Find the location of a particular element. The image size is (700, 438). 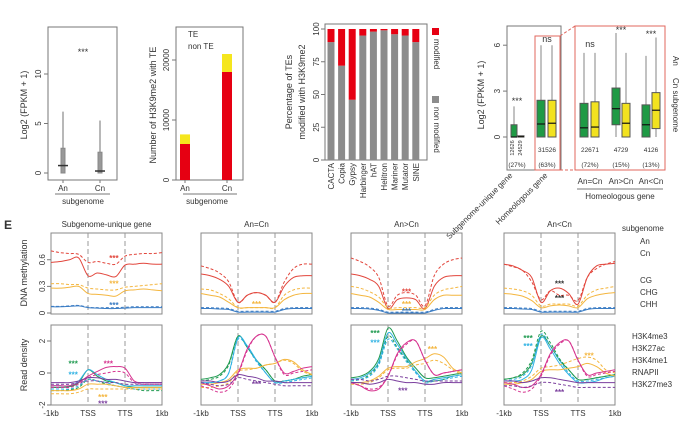

y-tick-label: 10 is located at coordinates (38, 73).